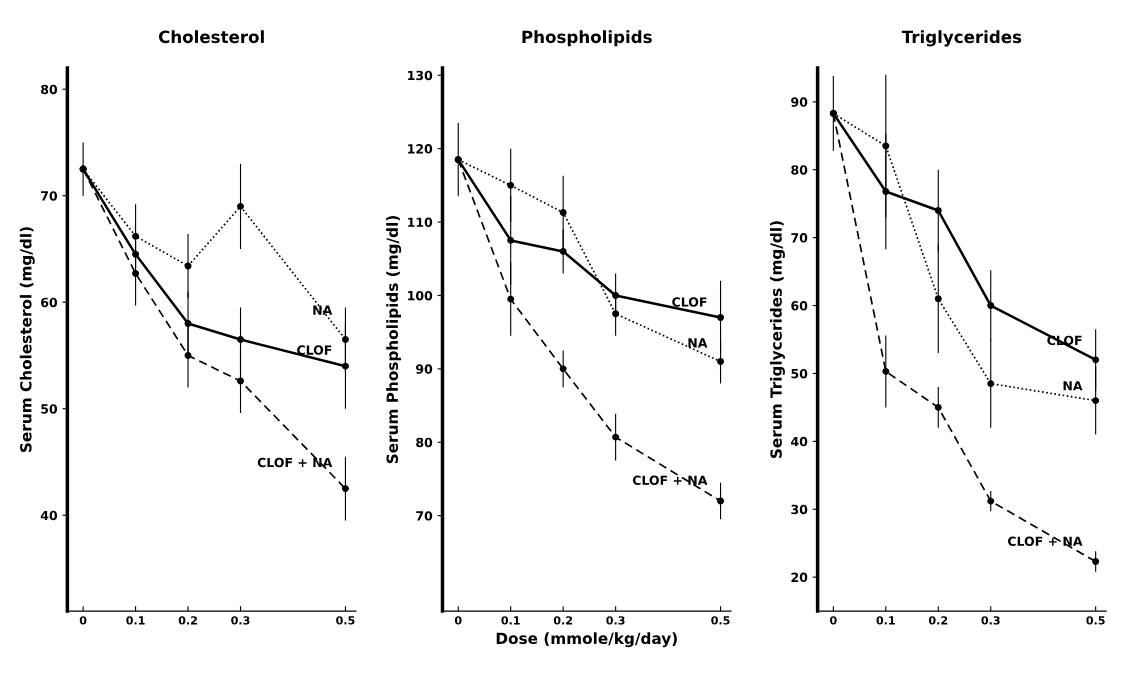 The width and height of the screenshot is (1123, 679). Describe the element at coordinates (394, 340) in the screenshot. I see `y-axis-title: Serum Phospholipids (mg/dl)` at that location.